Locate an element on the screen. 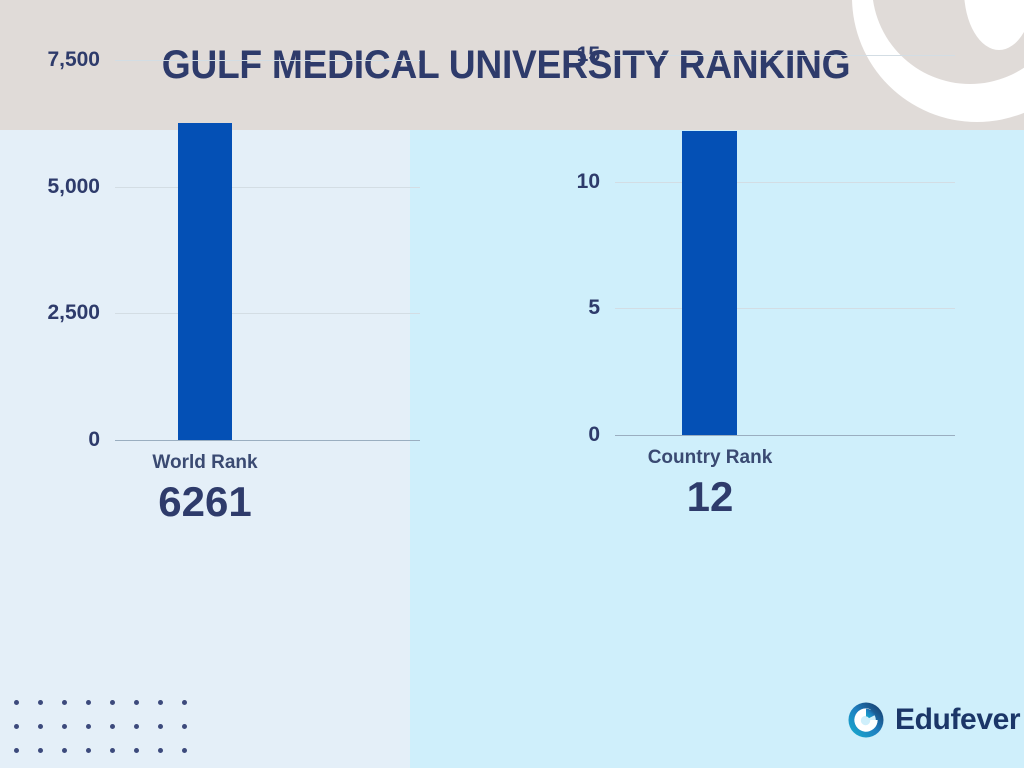 The width and height of the screenshot is (1024, 768). y-axis-tick-label: 15 is located at coordinates (588, 54).